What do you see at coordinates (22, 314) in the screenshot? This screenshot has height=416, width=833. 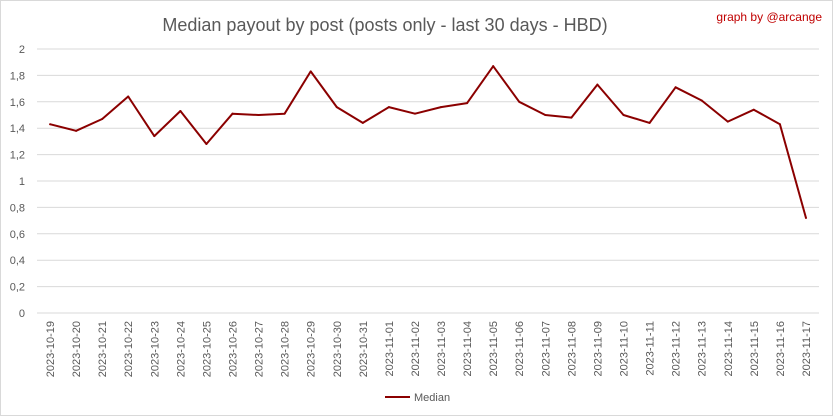 I see `y-tick-label: 0` at bounding box center [22, 314].